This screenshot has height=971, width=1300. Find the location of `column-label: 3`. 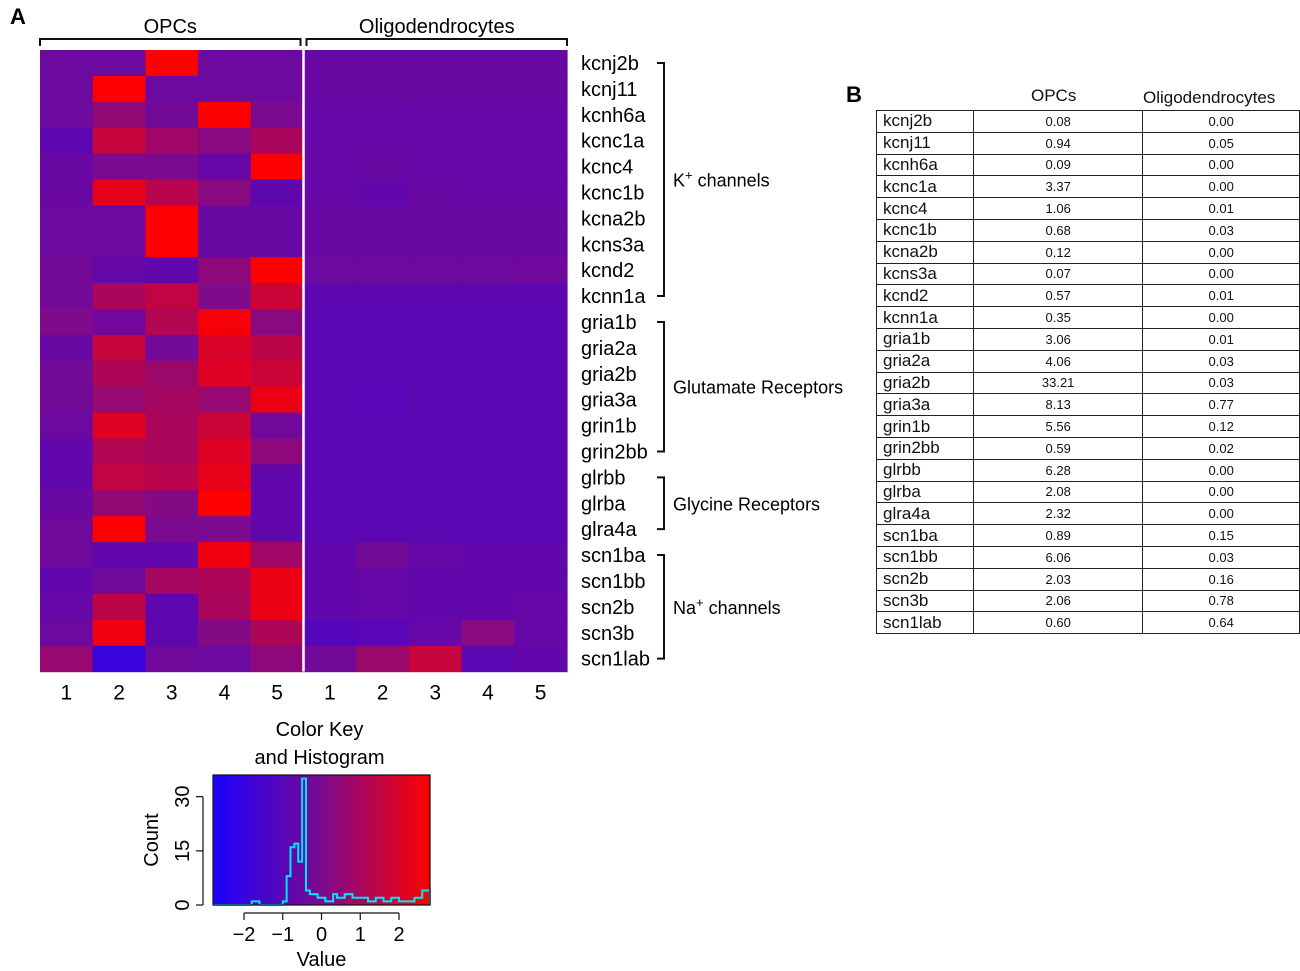

column-label: 3 is located at coordinates (172, 693).